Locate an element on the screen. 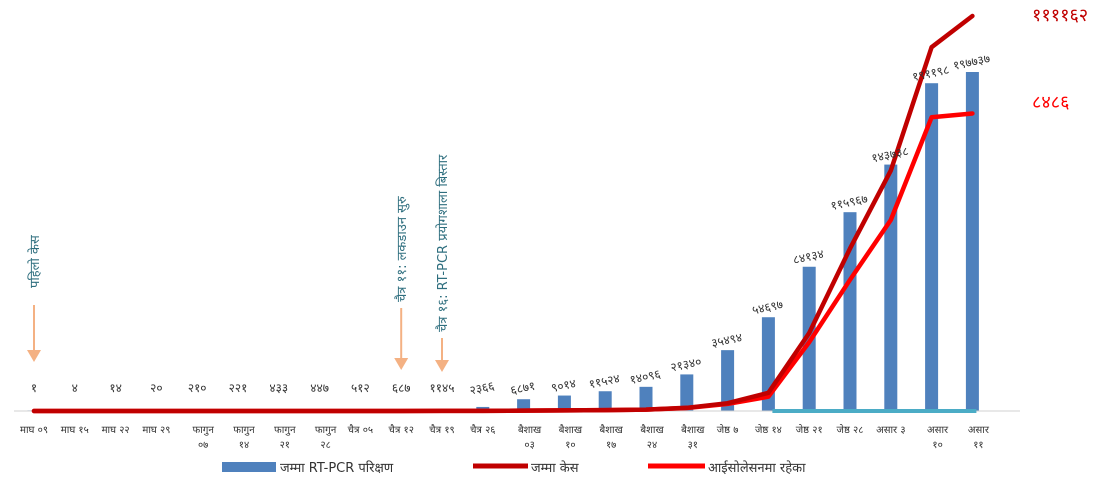 The width and height of the screenshot is (1114, 479). x-tick-3: माघ २९ is located at coordinates (156, 430).